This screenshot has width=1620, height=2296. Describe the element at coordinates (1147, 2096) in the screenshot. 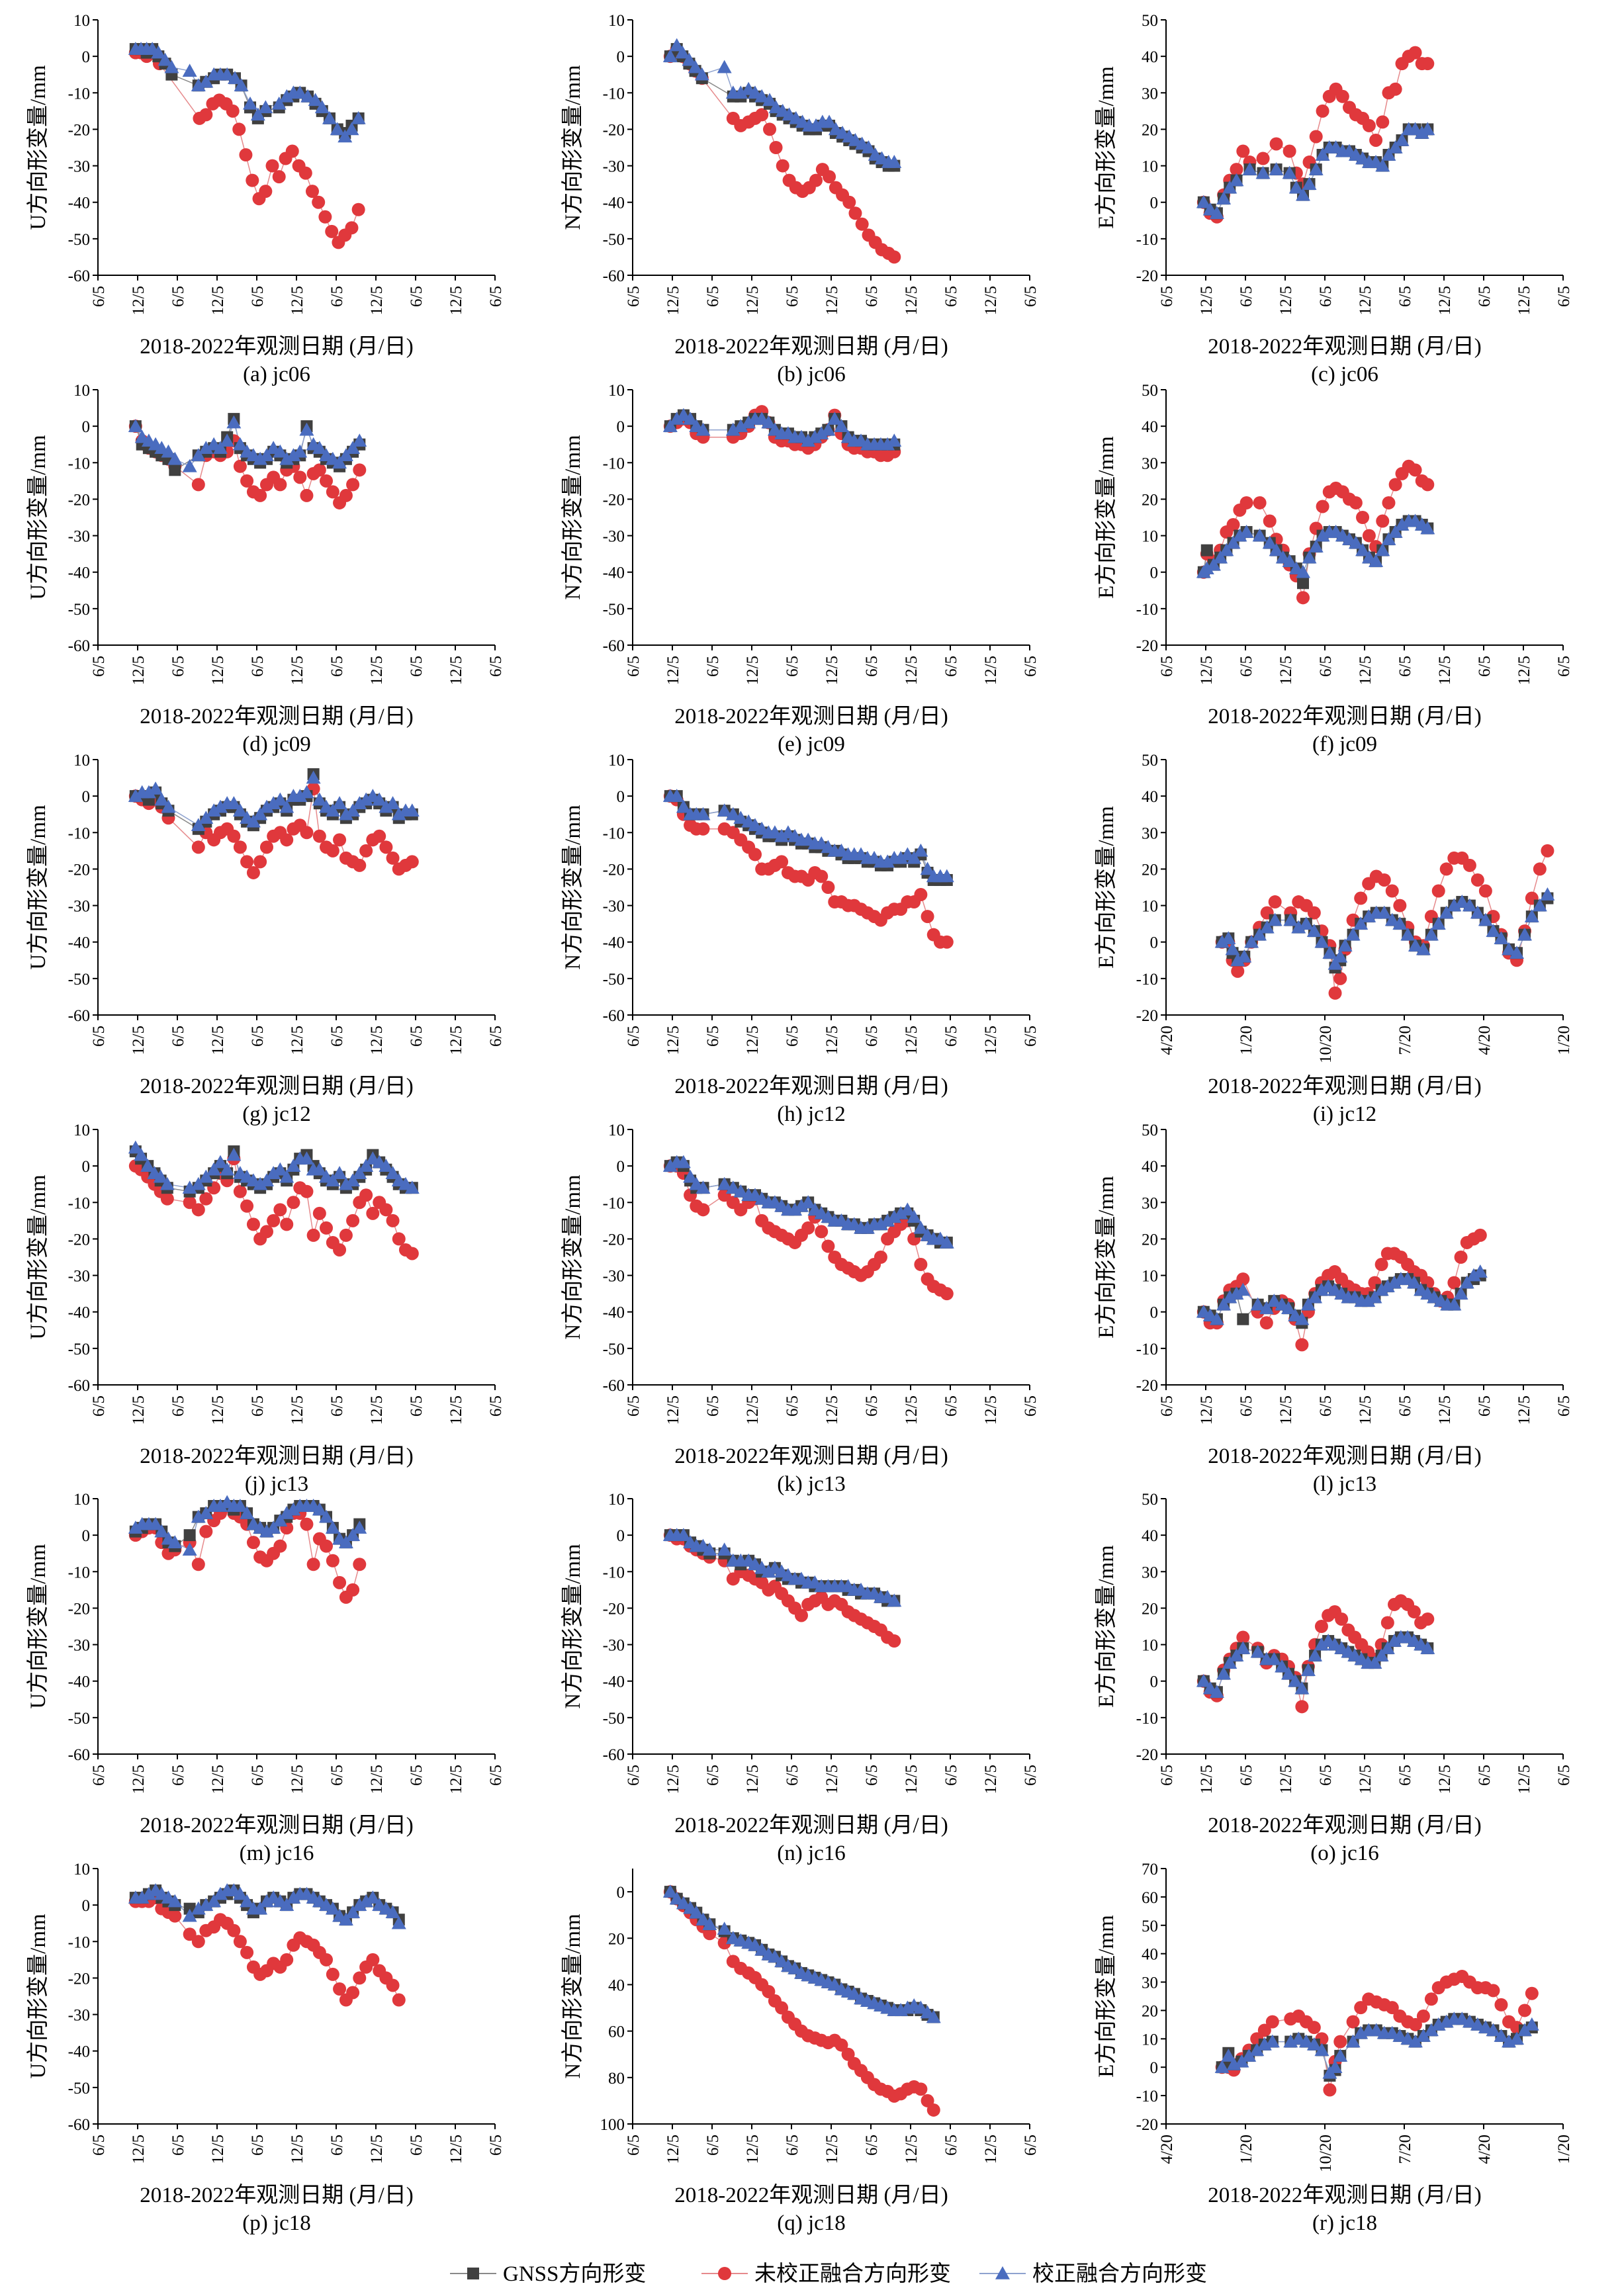

I see `y-tick-label: -10` at that location.